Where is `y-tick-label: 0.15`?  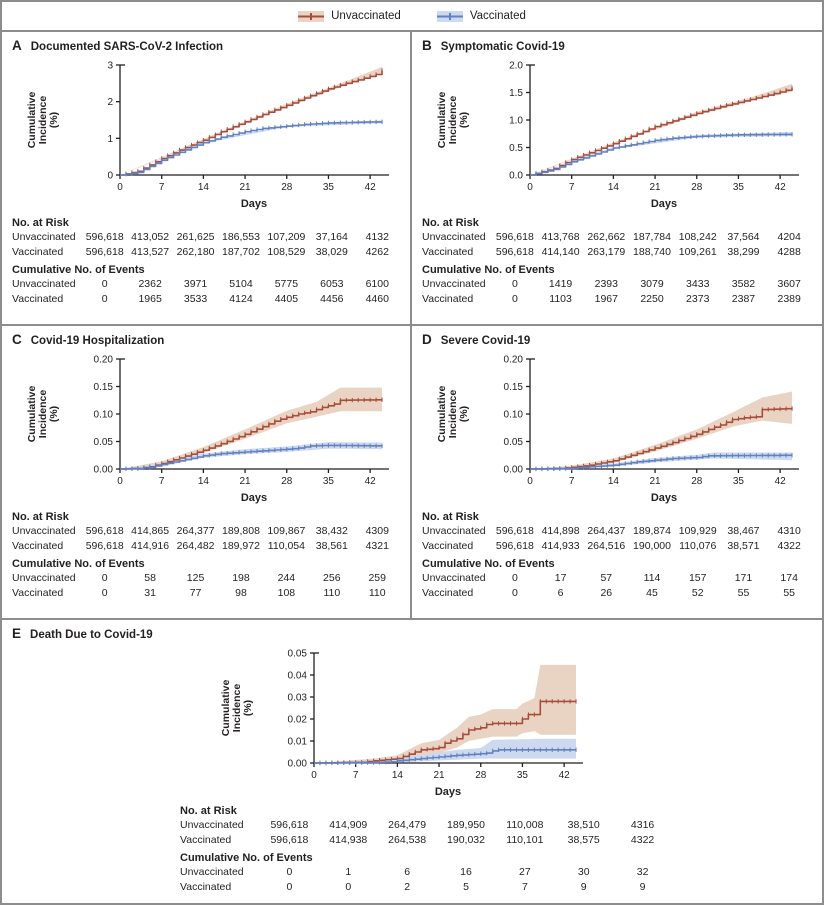 y-tick-label: 0.15 is located at coordinates (104, 387).